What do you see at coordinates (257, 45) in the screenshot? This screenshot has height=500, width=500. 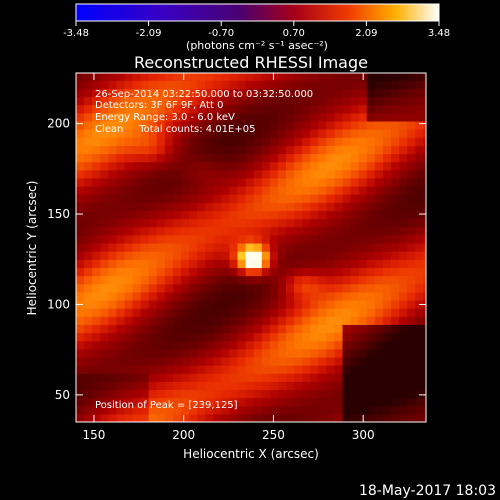 I see `colorbar-unit-label: (photons cm⁻² s⁻¹ asec⁻²)` at bounding box center [257, 45].